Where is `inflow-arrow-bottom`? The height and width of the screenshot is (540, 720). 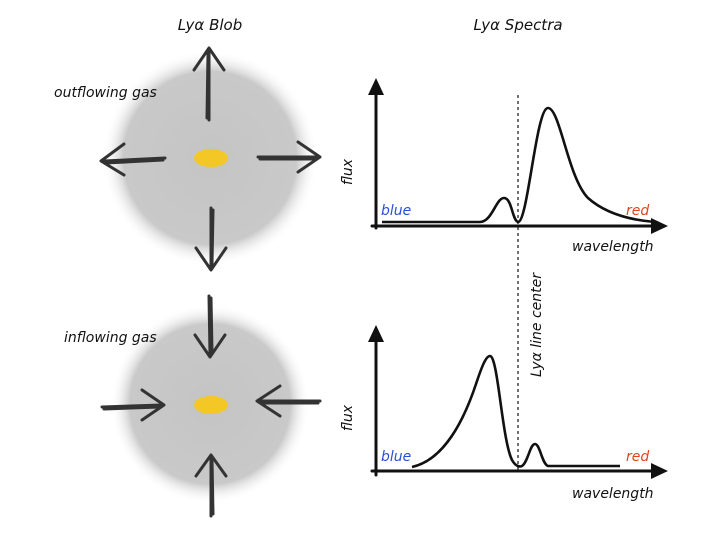 inflow-arrow-bottom is located at coordinates (211, 485).